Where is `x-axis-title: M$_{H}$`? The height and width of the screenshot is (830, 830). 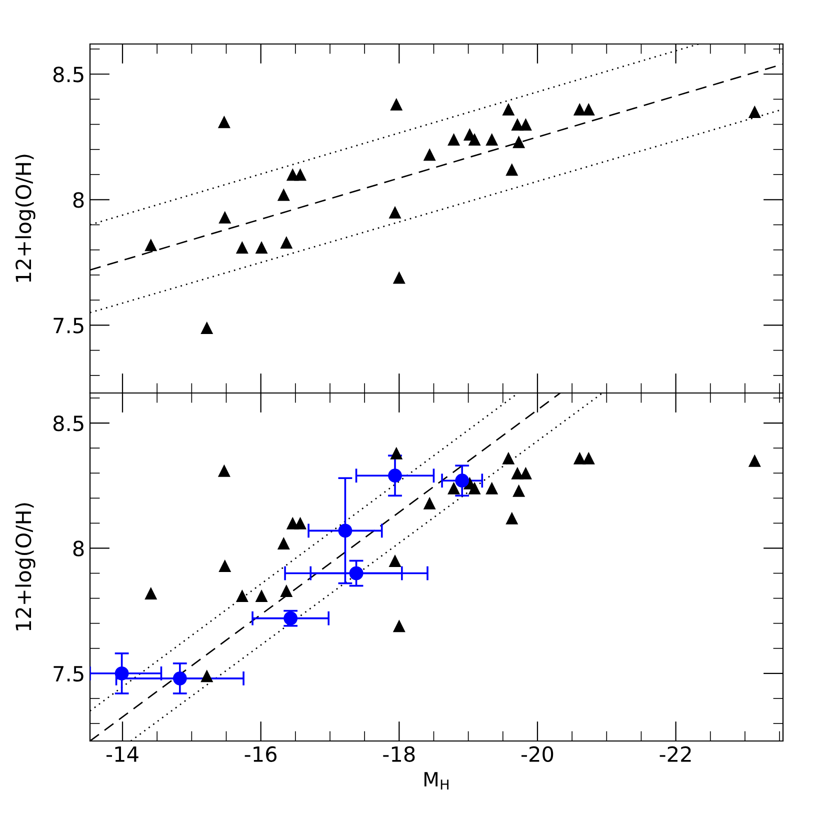
x-axis-title: M$_{H}$ is located at coordinates (436, 781).